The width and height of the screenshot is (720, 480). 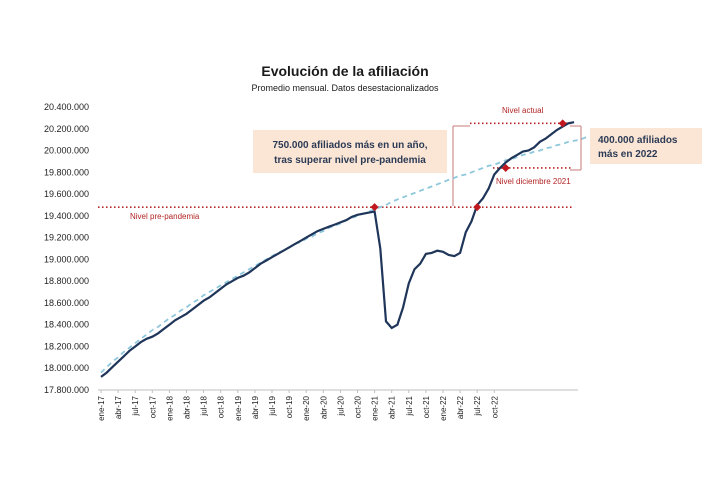 I want to click on callout-left-line1: 750.000 afiliados más en un año,, so click(x=349, y=145).